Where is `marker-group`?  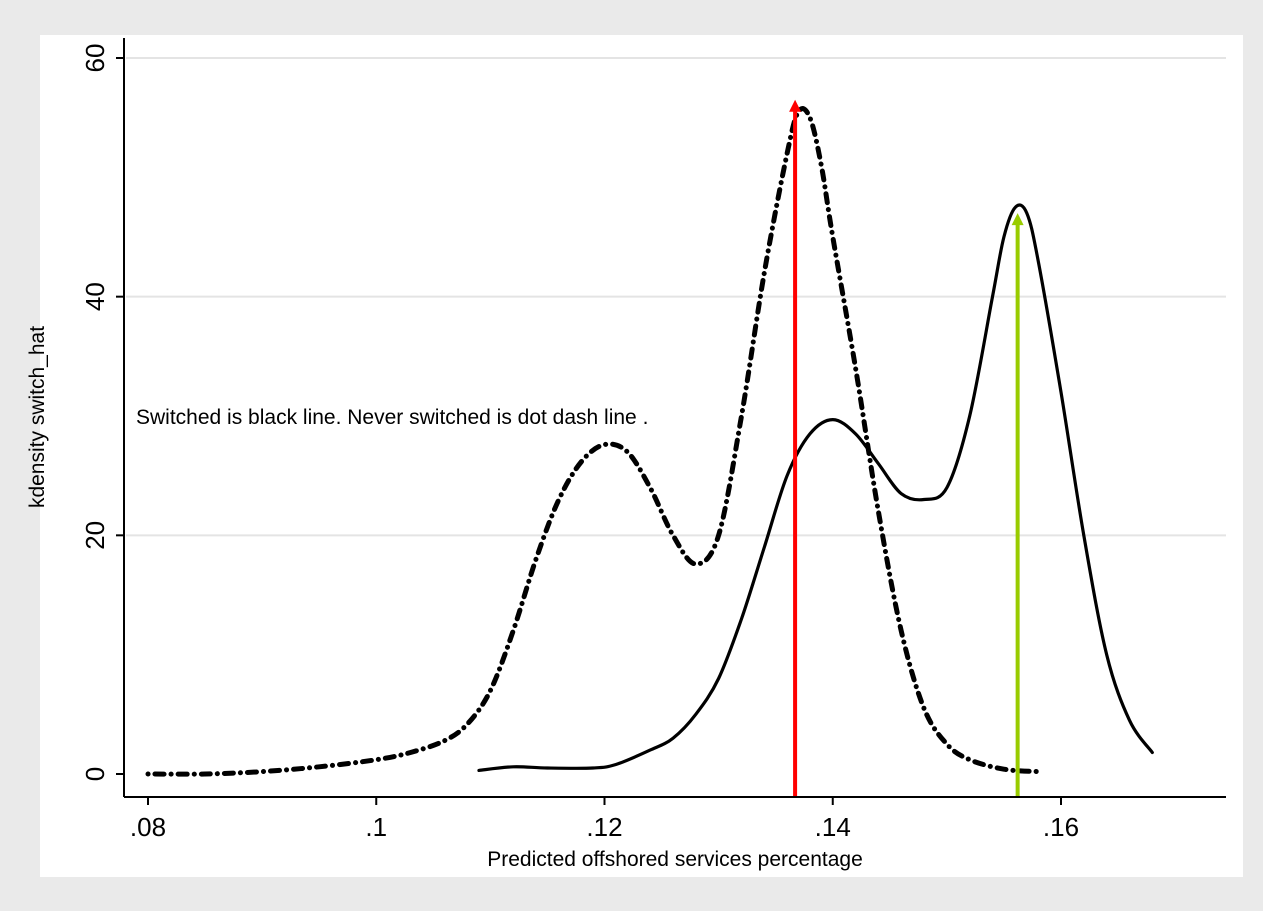
marker-group is located at coordinates (906, 448).